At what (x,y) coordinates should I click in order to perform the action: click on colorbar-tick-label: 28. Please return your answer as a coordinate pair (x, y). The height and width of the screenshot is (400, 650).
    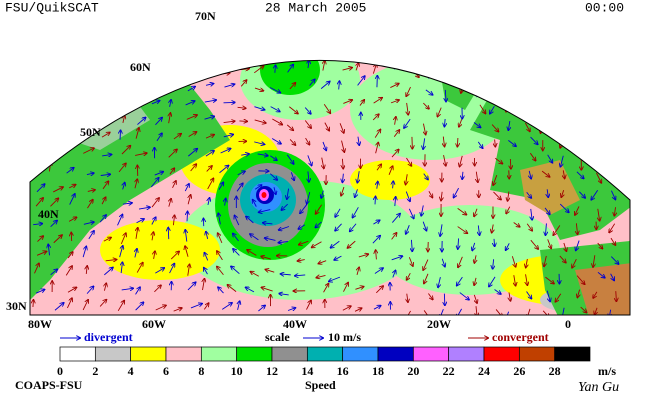
    Looking at the image, I should click on (555, 371).